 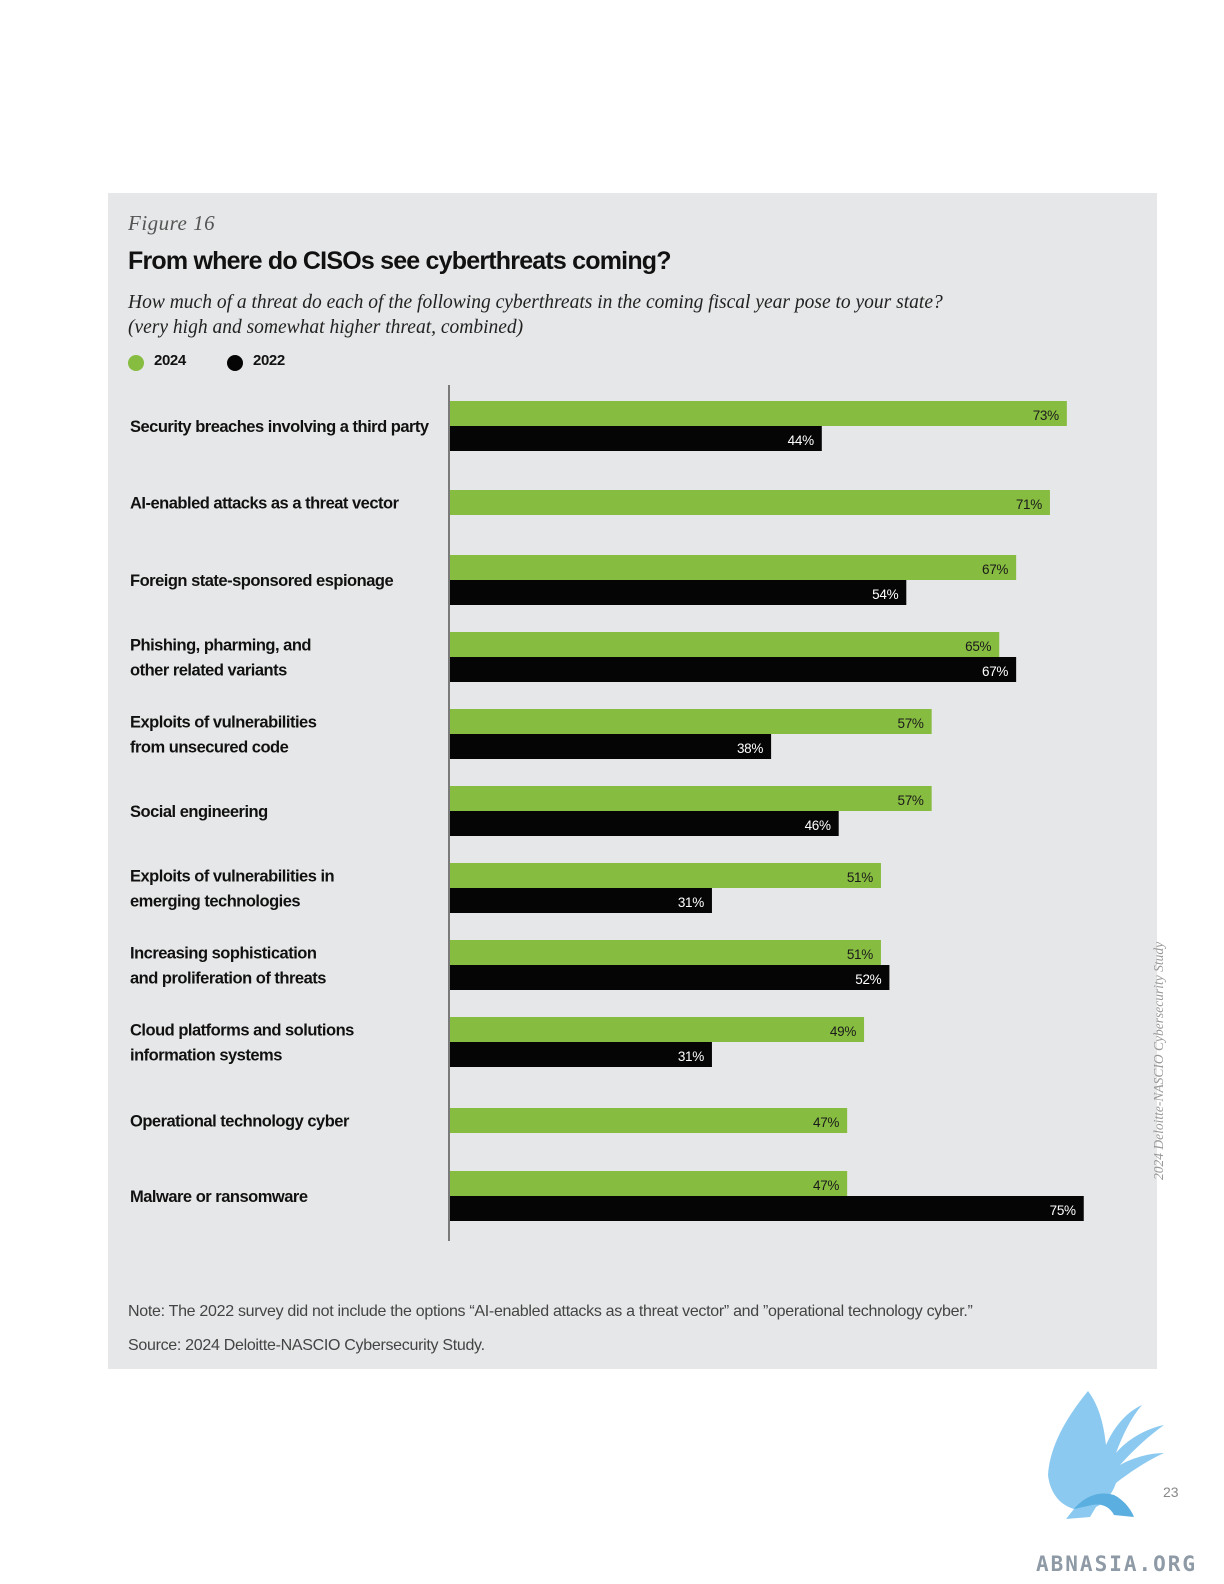 I want to click on data-label-2024: 49%, so click(x=843, y=1031).